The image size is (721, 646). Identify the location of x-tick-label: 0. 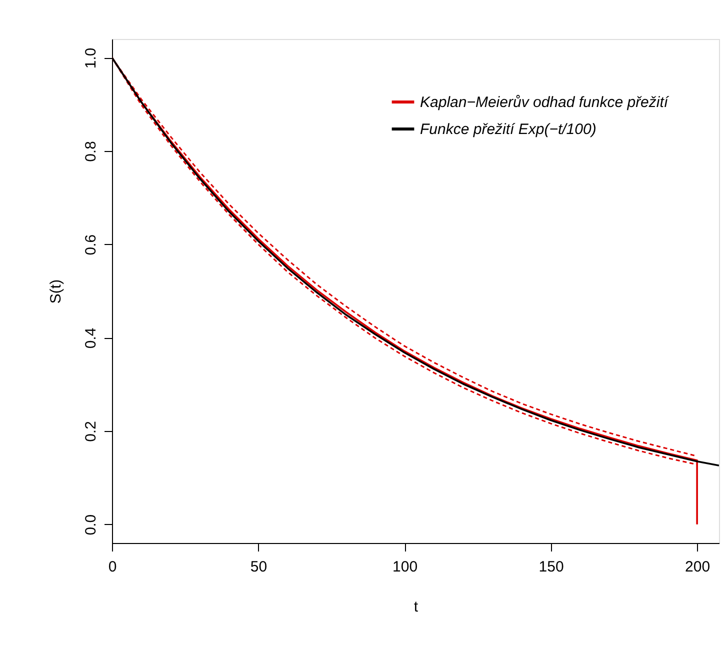
(112, 567).